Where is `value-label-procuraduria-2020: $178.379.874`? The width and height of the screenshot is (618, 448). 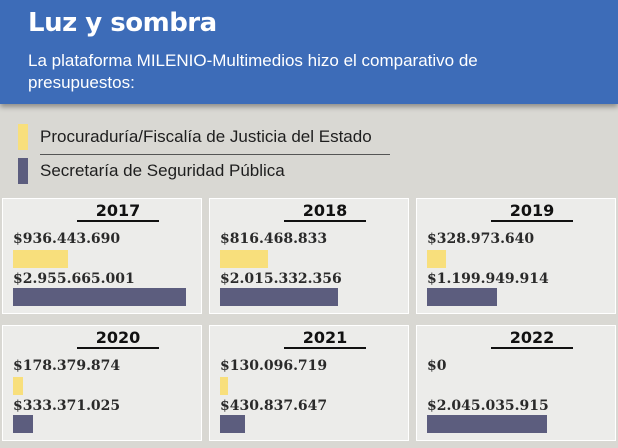
value-label-procuraduria-2020: $178.379.874 is located at coordinates (67, 366).